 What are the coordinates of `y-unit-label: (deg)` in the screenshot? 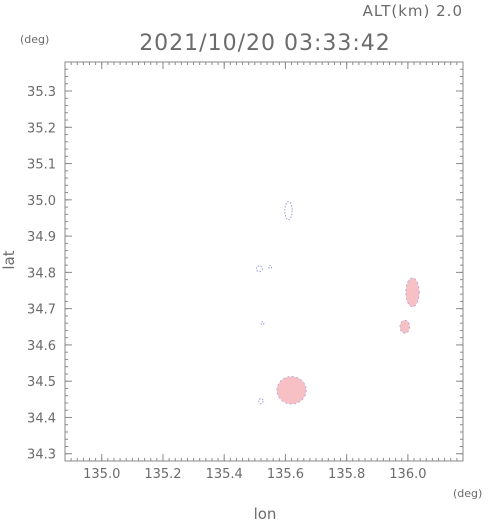 It's located at (34, 39).